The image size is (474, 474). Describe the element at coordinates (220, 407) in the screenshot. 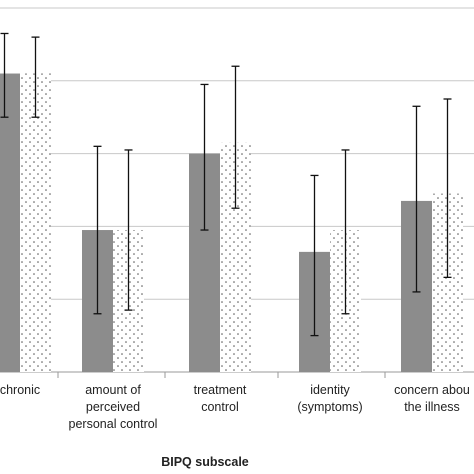

I see `category-label-line: control` at that location.